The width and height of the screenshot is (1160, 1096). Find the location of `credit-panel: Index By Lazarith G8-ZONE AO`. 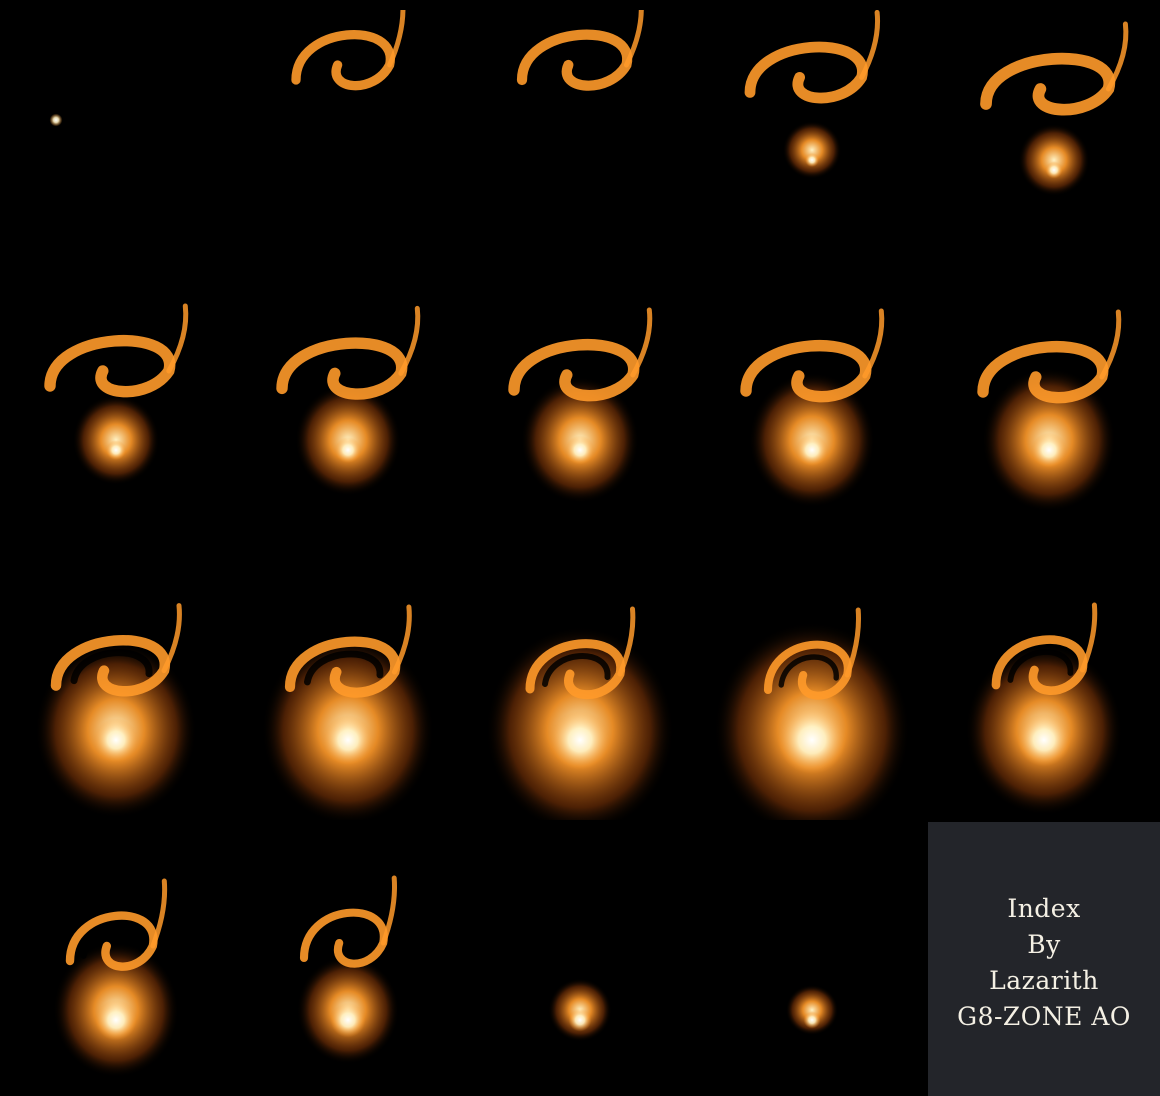

credit-panel: Index By Lazarith G8-ZONE AO is located at coordinates (1044, 959).